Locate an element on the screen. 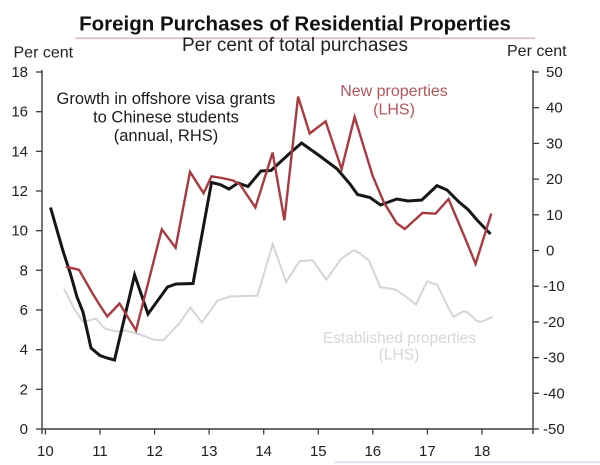 The image size is (600, 465). svg-text: Established properties is located at coordinates (400, 338).